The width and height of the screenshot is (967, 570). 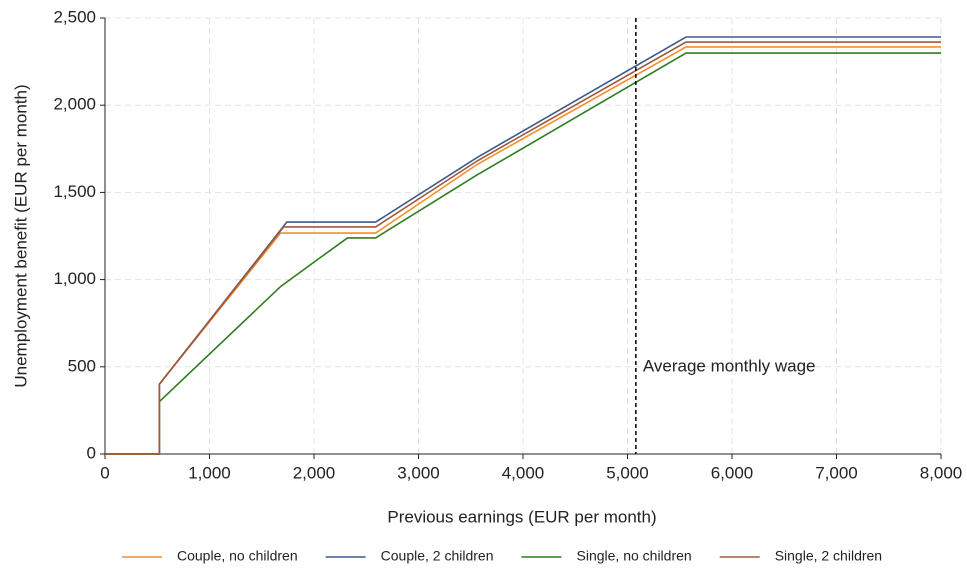 What do you see at coordinates (729, 365) in the screenshot?
I see `annotation: Average monthly wage` at bounding box center [729, 365].